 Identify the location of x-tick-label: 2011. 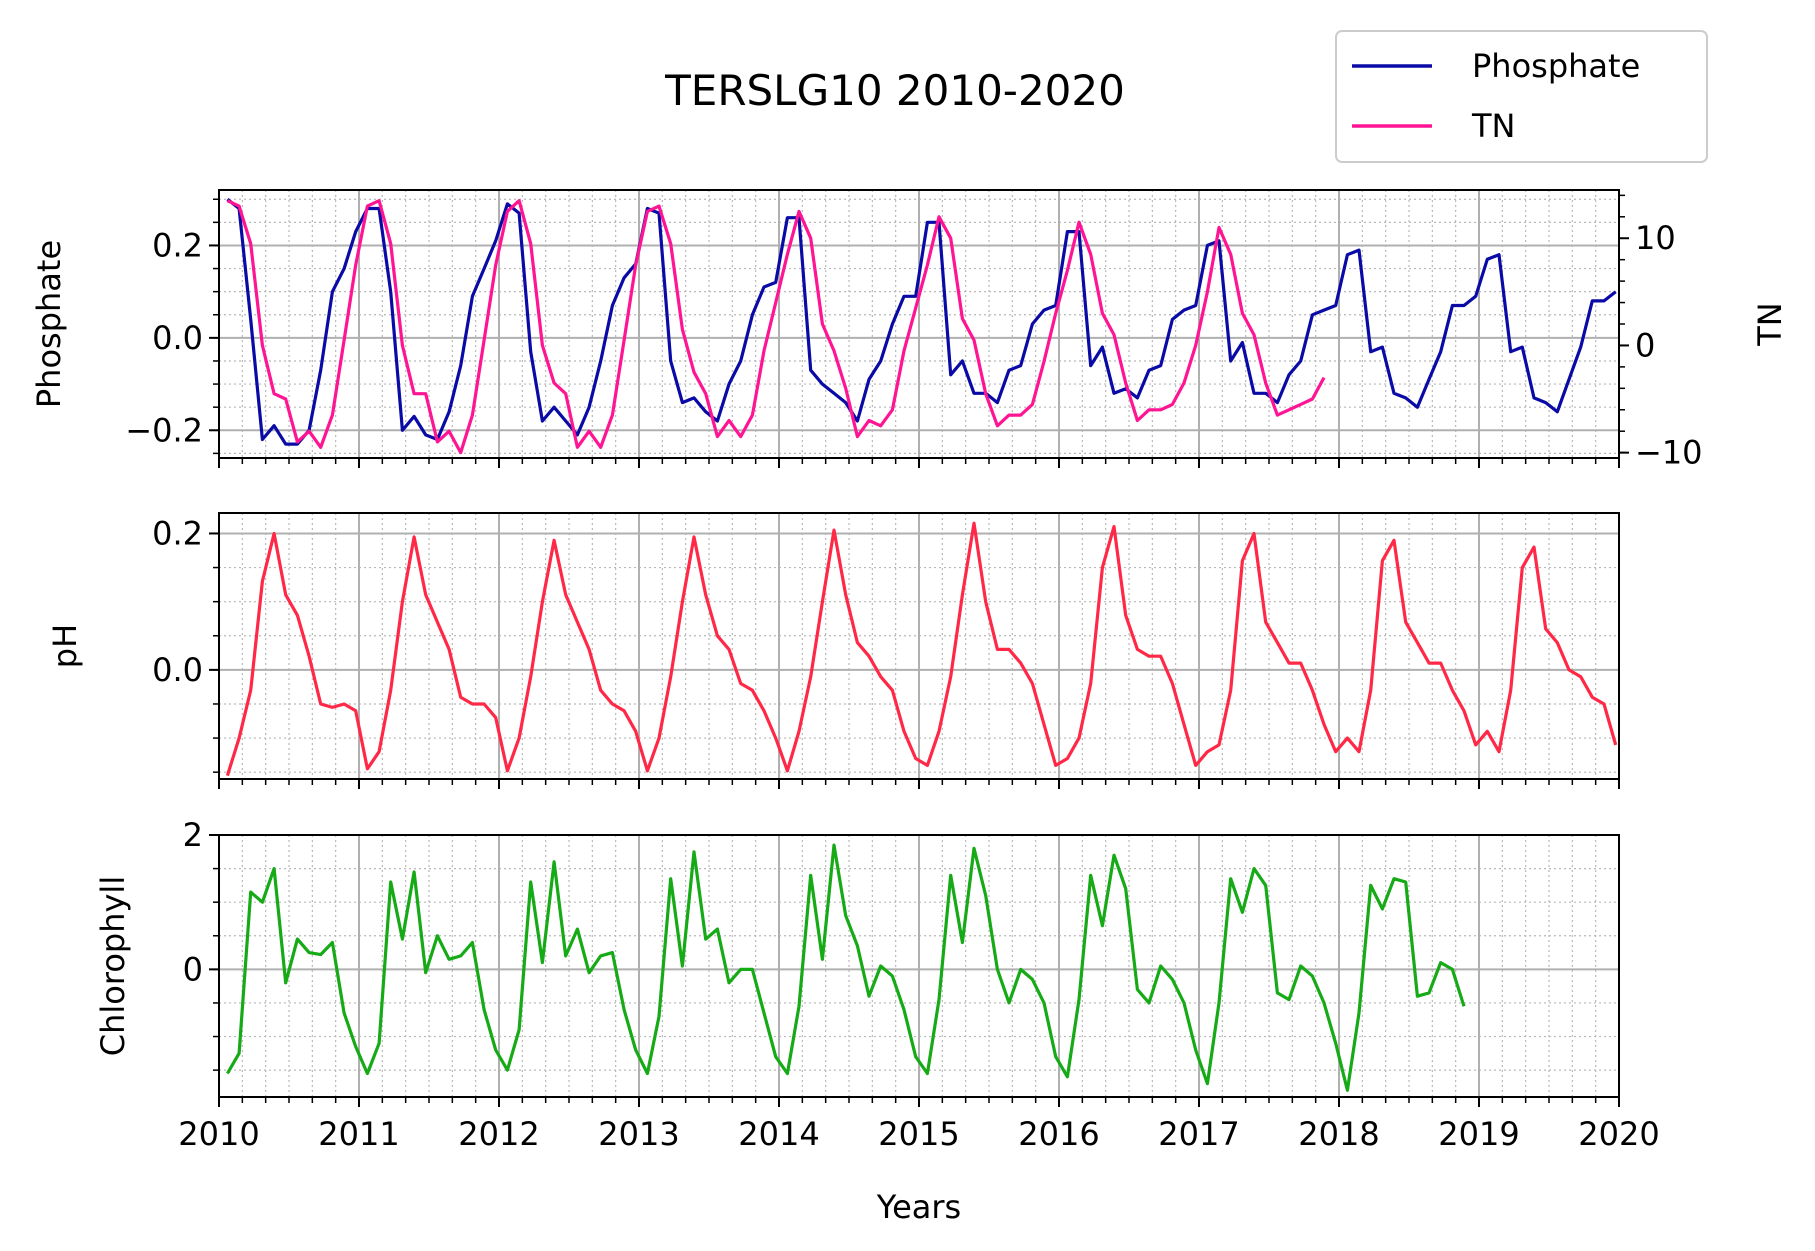
(358, 1134).